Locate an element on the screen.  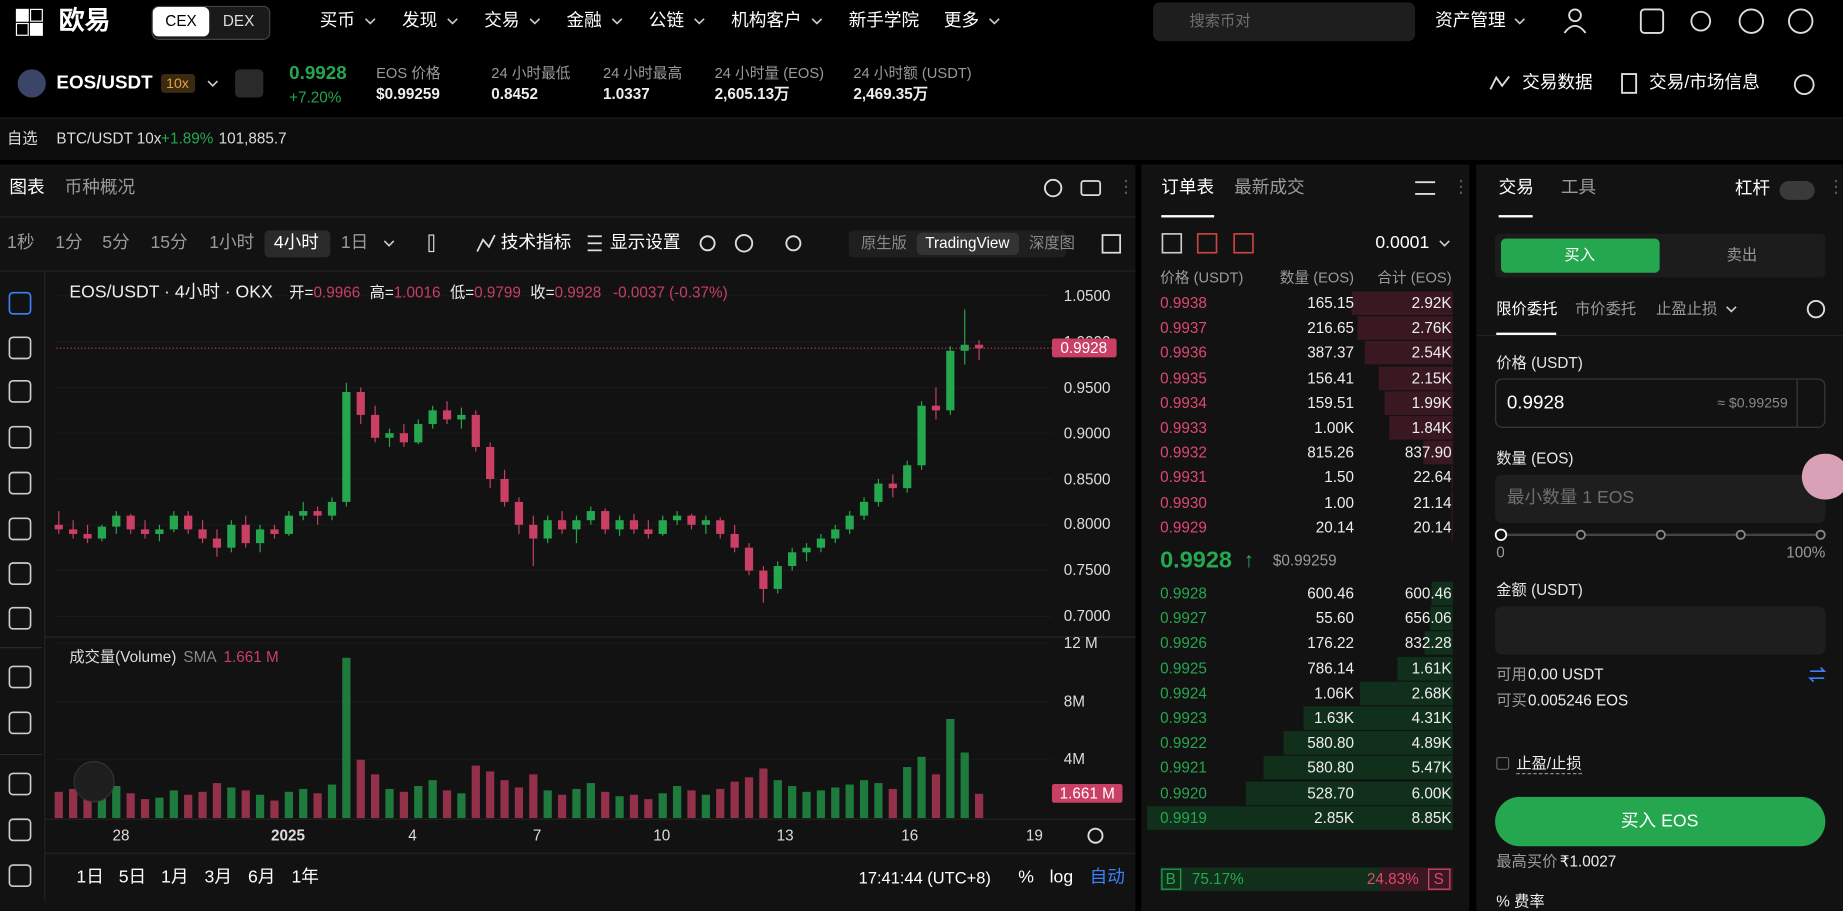
assets-menu: 资产管理 is located at coordinates (1470, 20).